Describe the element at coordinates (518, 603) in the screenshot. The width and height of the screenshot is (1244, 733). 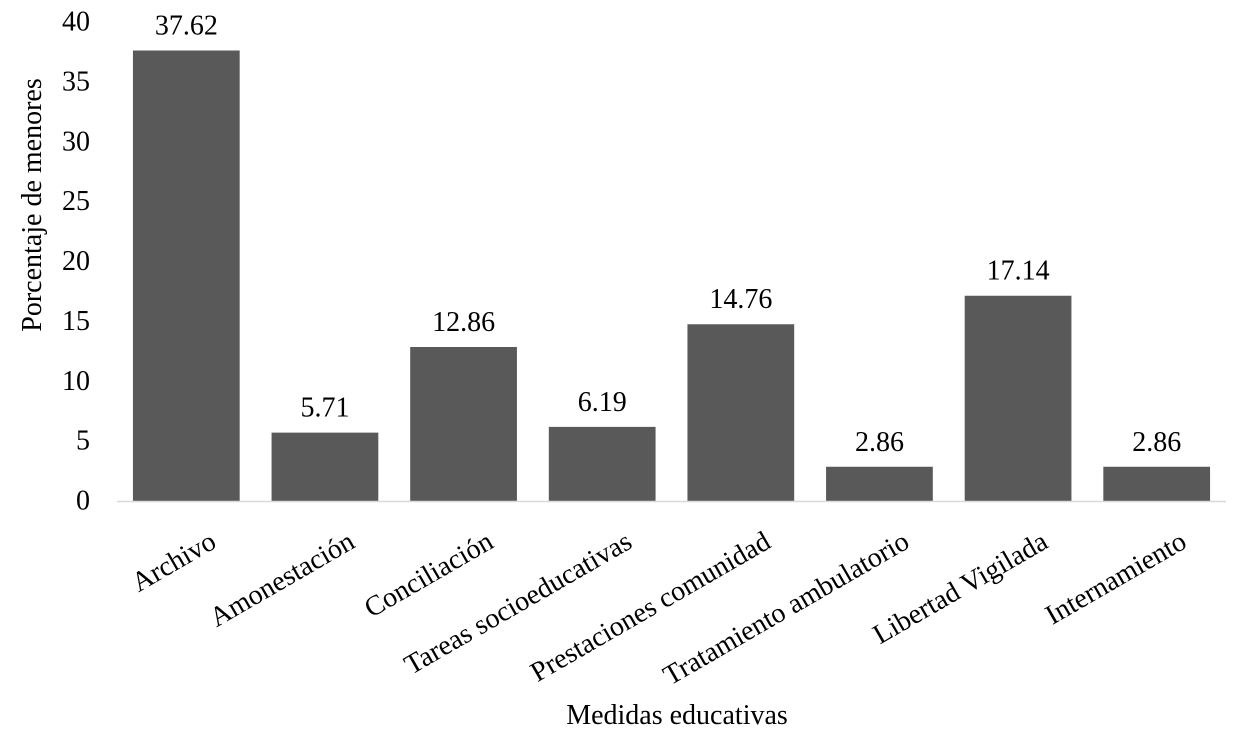
I see `category-label: Tareas socioeducativas` at that location.